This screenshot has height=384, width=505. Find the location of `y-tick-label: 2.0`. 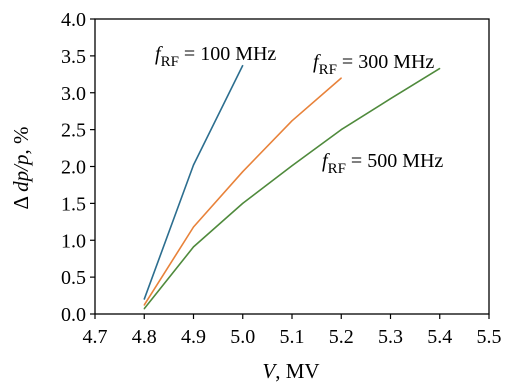

y-tick-label: 2.0 is located at coordinates (73, 168).